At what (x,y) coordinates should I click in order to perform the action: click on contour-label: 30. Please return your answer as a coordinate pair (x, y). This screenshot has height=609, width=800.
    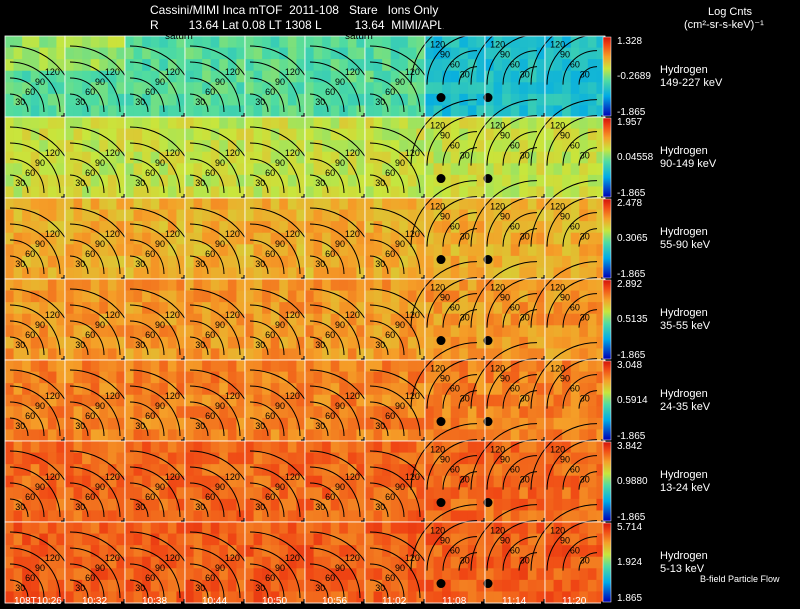
    Looking at the image, I should click on (465, 479).